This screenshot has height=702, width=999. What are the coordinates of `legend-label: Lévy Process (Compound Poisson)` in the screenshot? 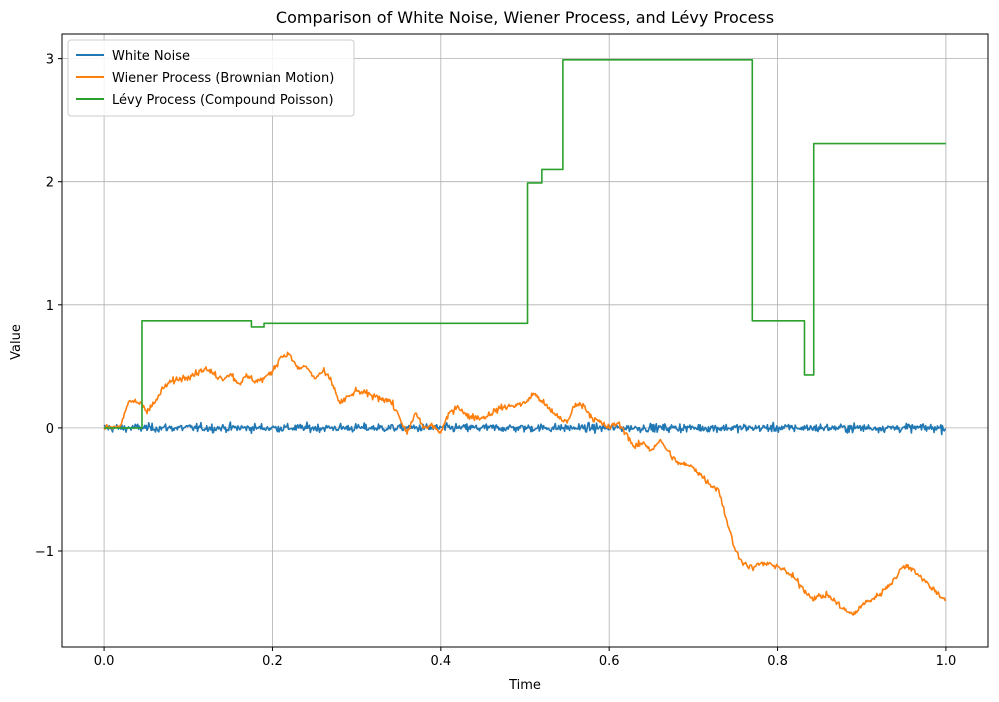 It's located at (223, 100).